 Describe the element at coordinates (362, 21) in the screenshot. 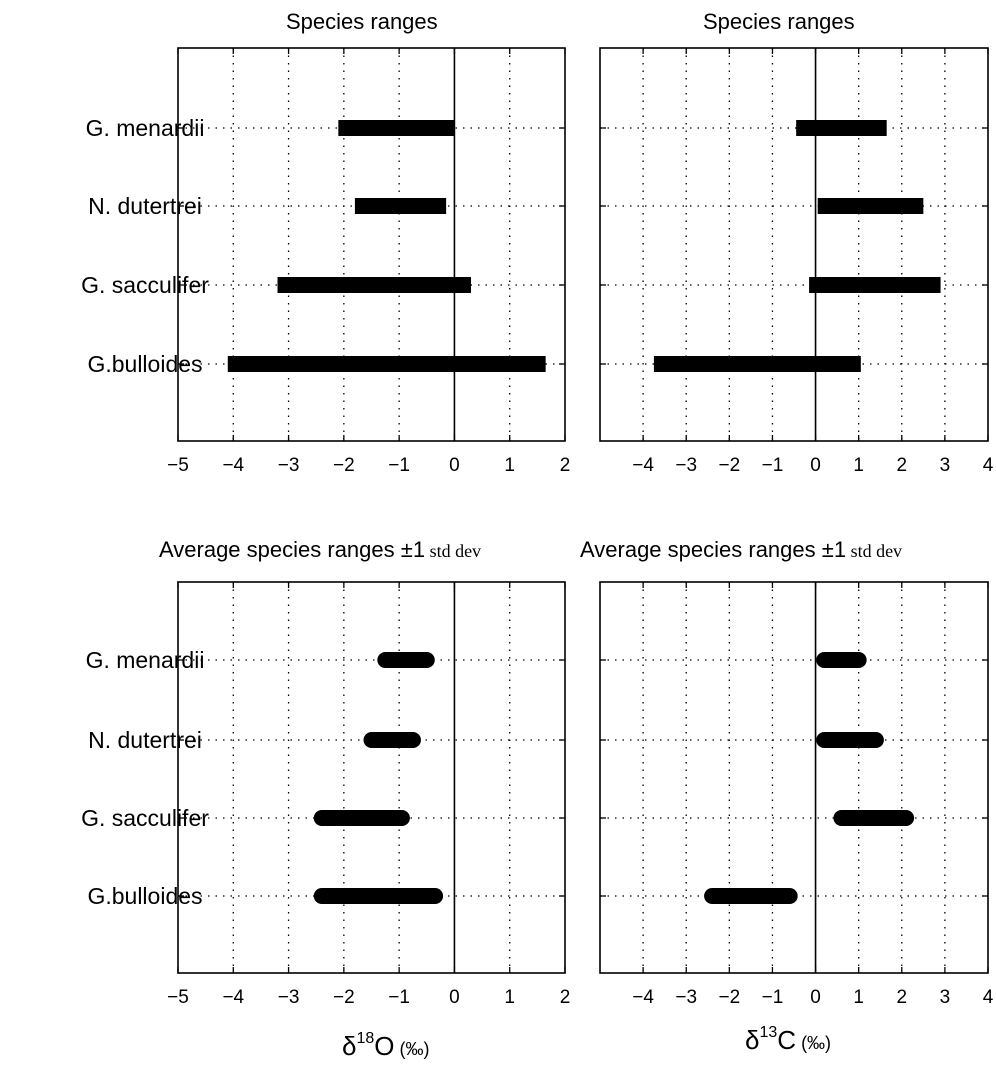

I see `panel-title-top-left: Species ranges` at that location.